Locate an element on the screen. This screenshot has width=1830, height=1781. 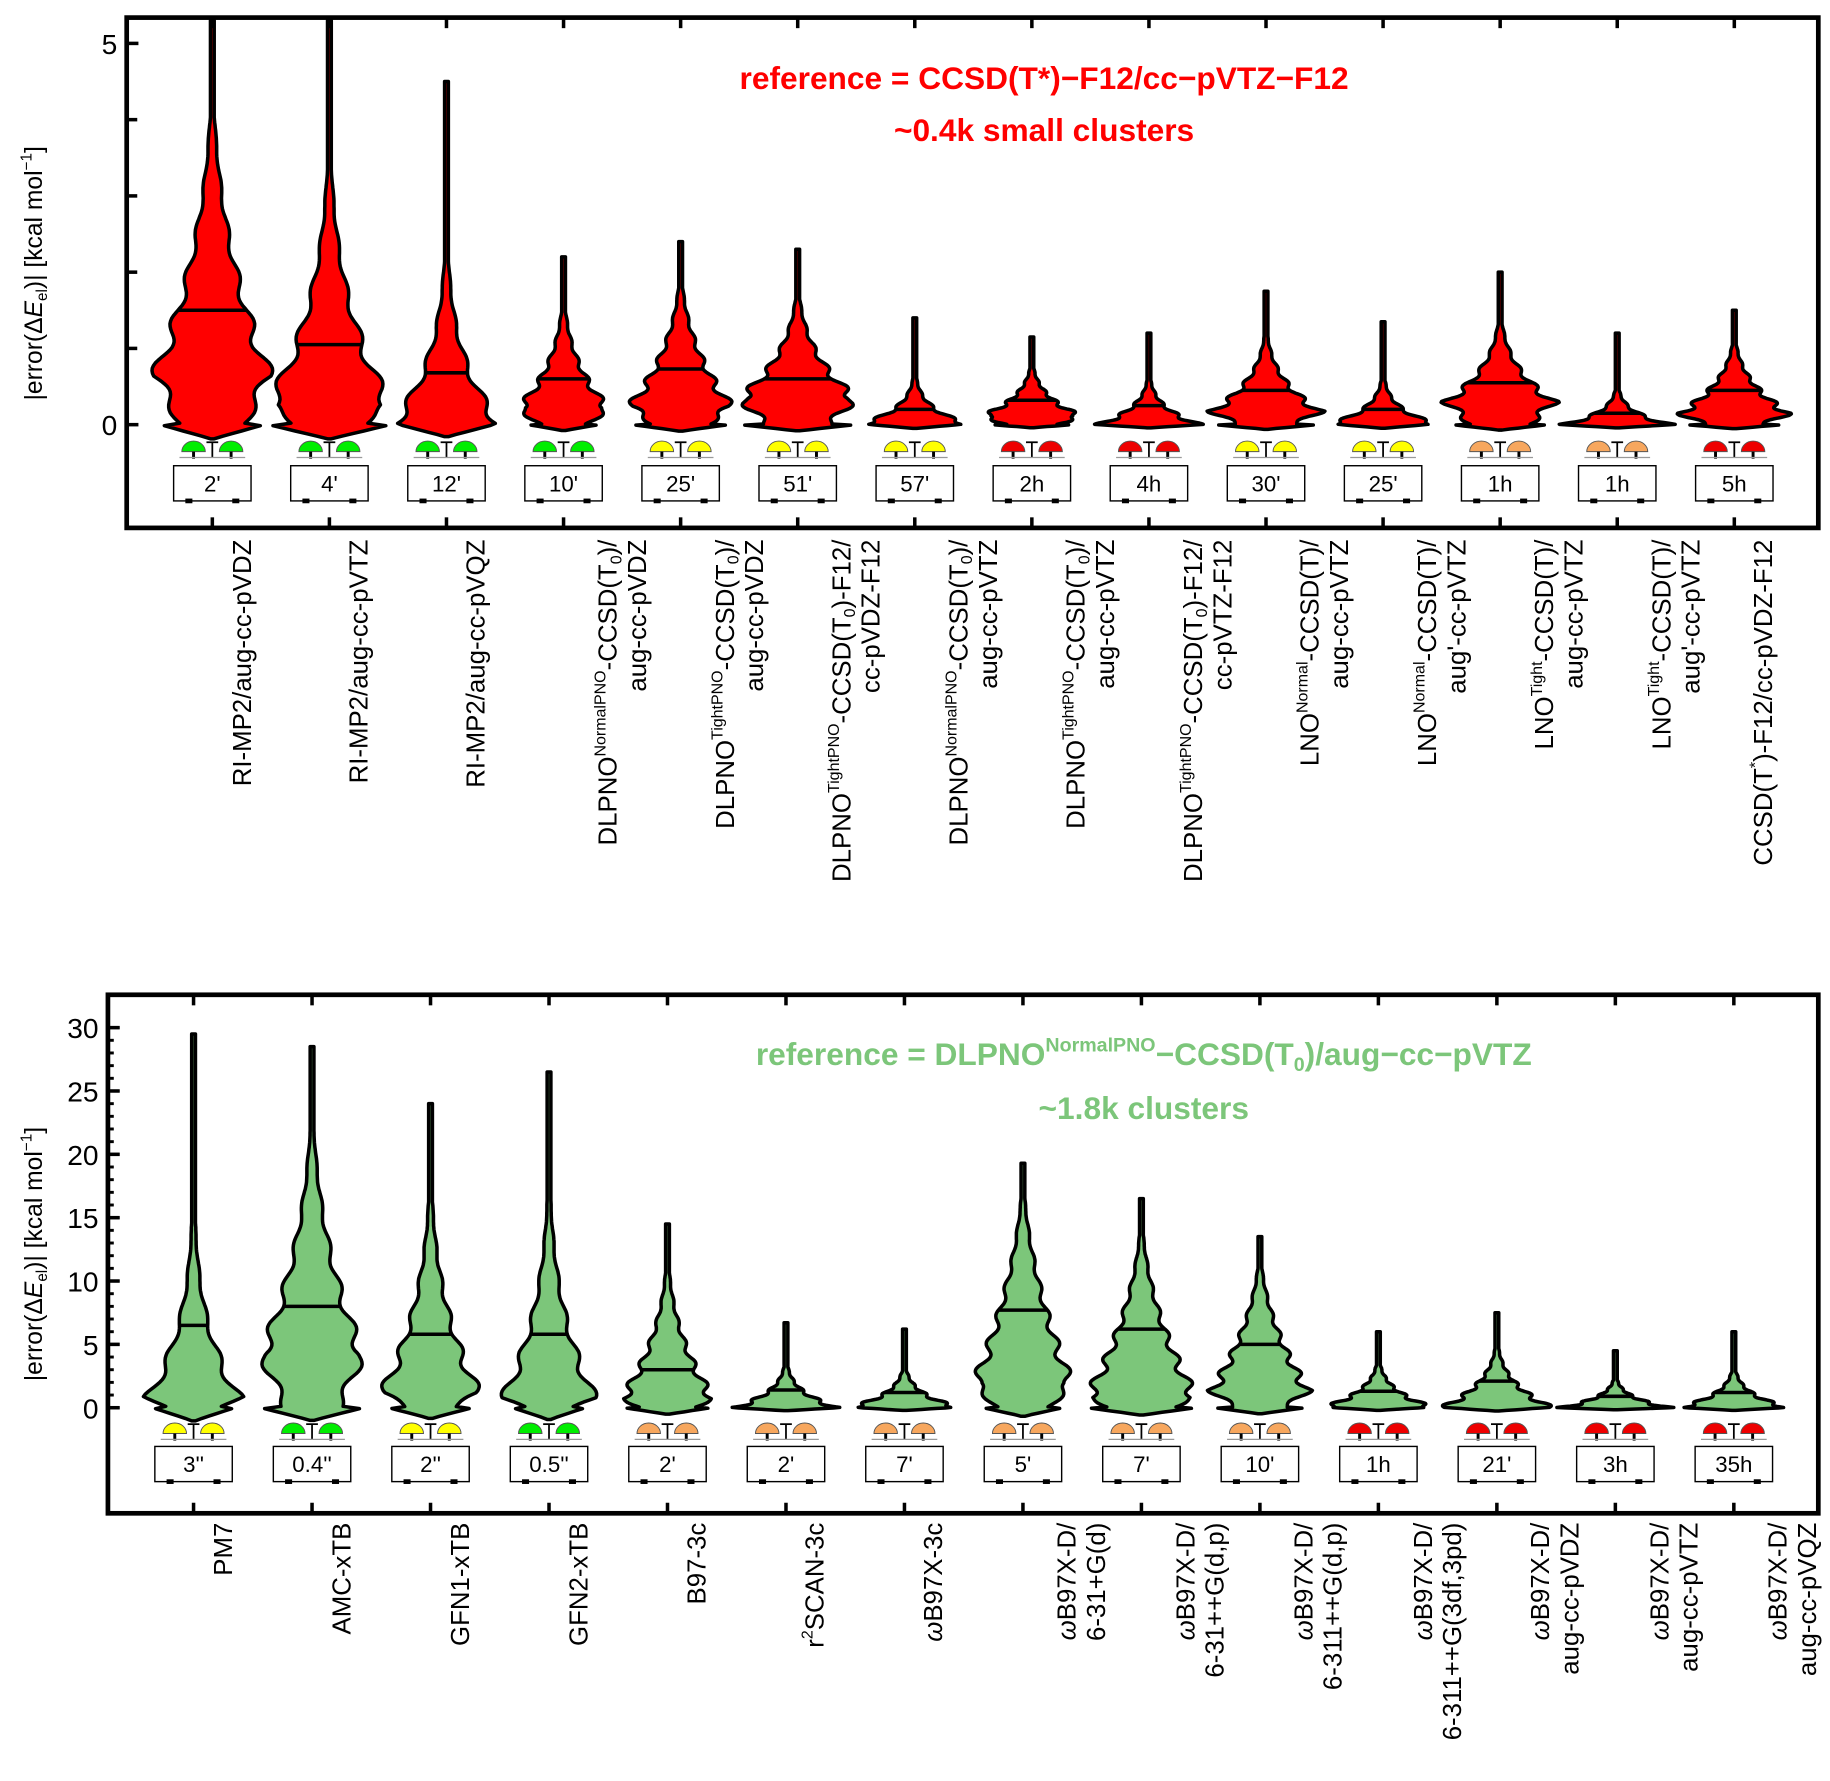
x-tick-label-line: GFN1-xTB is located at coordinates (460, 1584).